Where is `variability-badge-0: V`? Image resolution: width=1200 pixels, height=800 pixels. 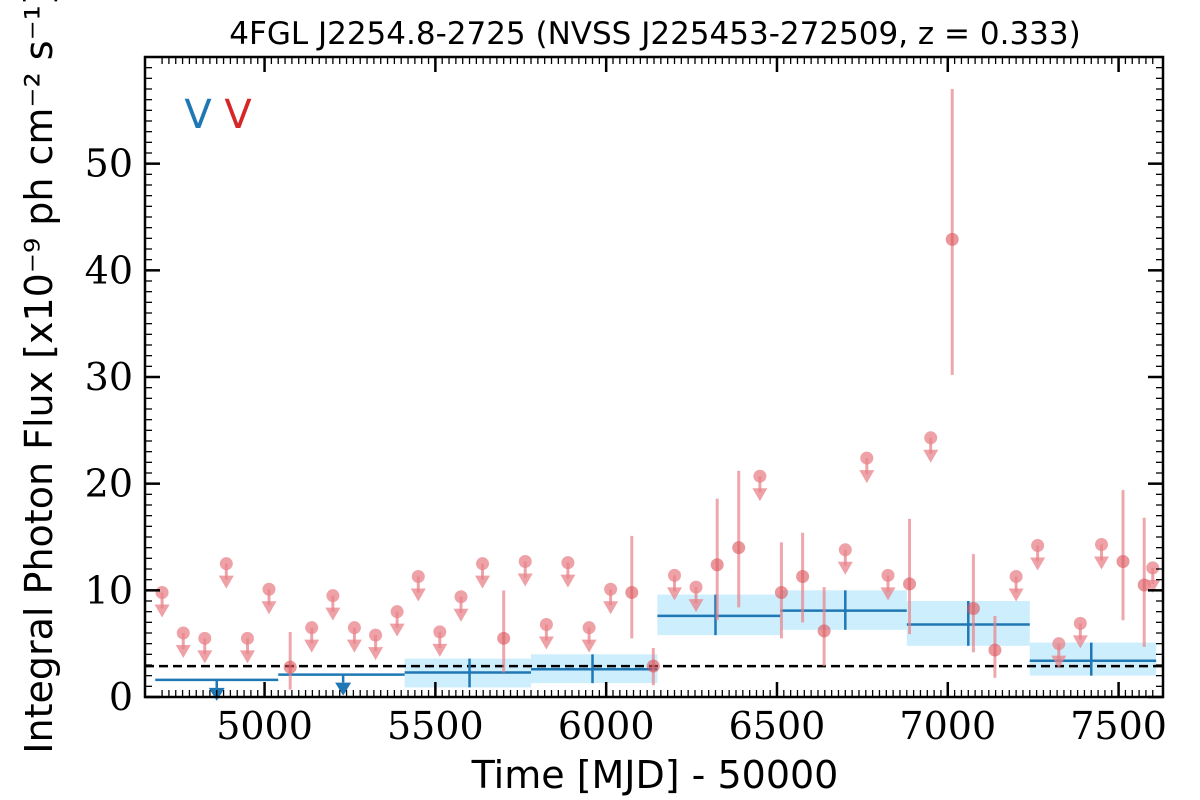 variability-badge-0: V is located at coordinates (198, 115).